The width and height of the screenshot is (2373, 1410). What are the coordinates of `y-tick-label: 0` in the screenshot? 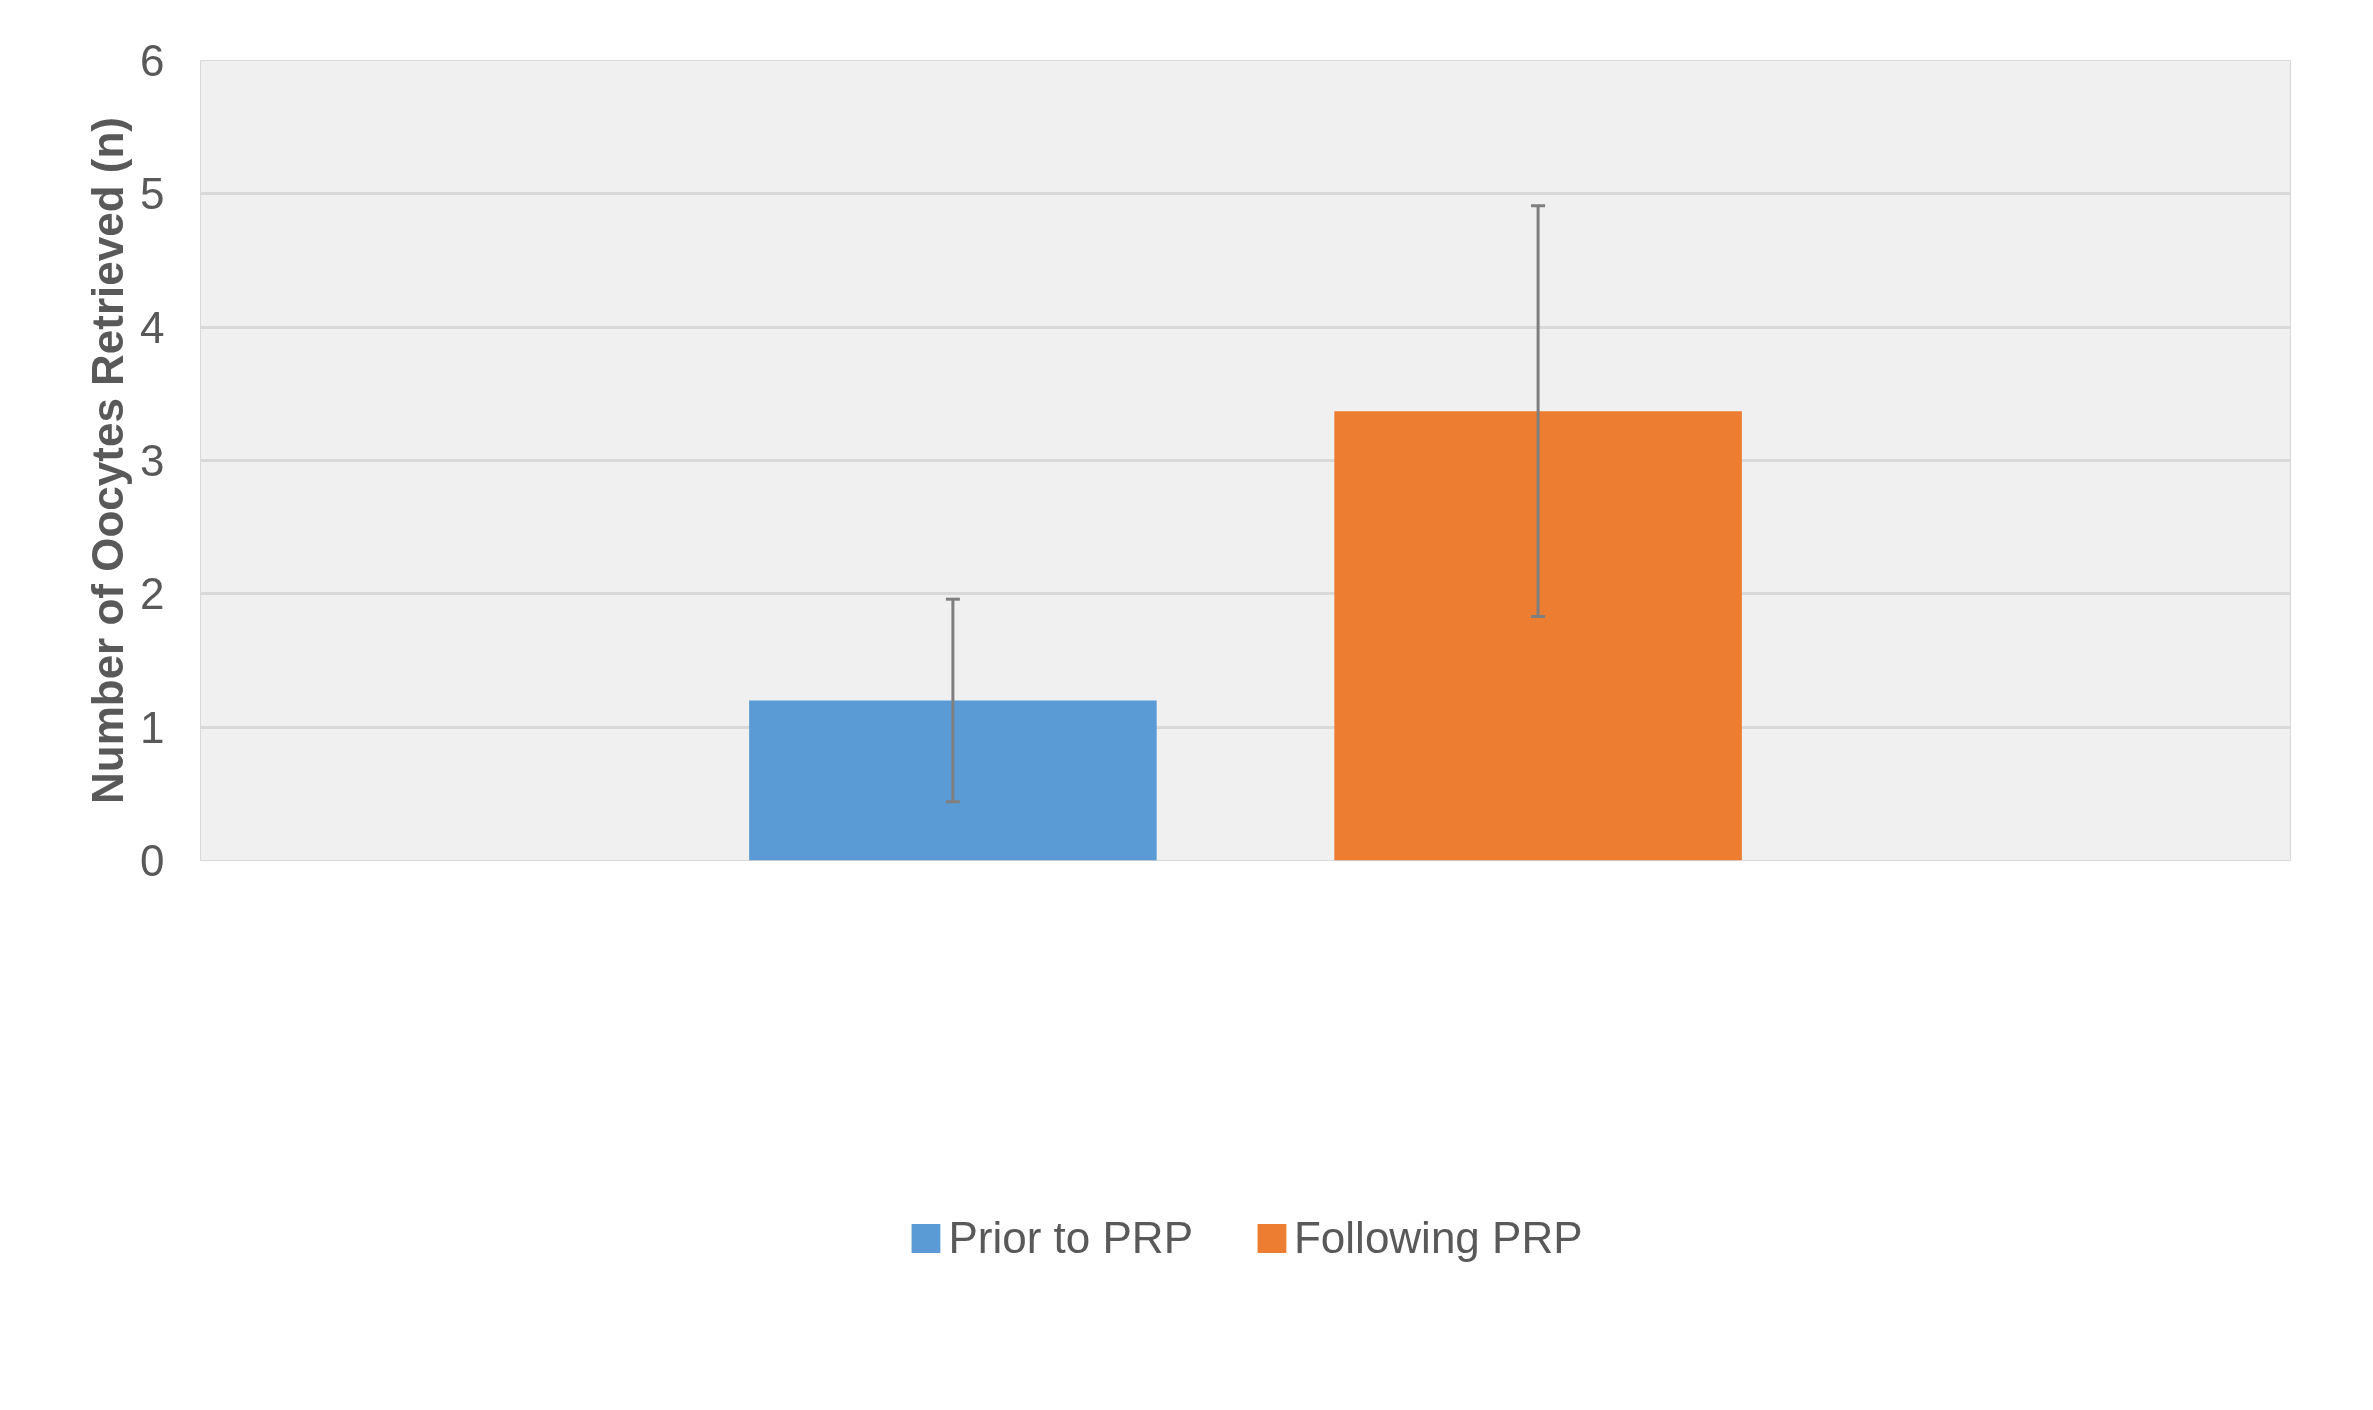 It's located at (152, 860).